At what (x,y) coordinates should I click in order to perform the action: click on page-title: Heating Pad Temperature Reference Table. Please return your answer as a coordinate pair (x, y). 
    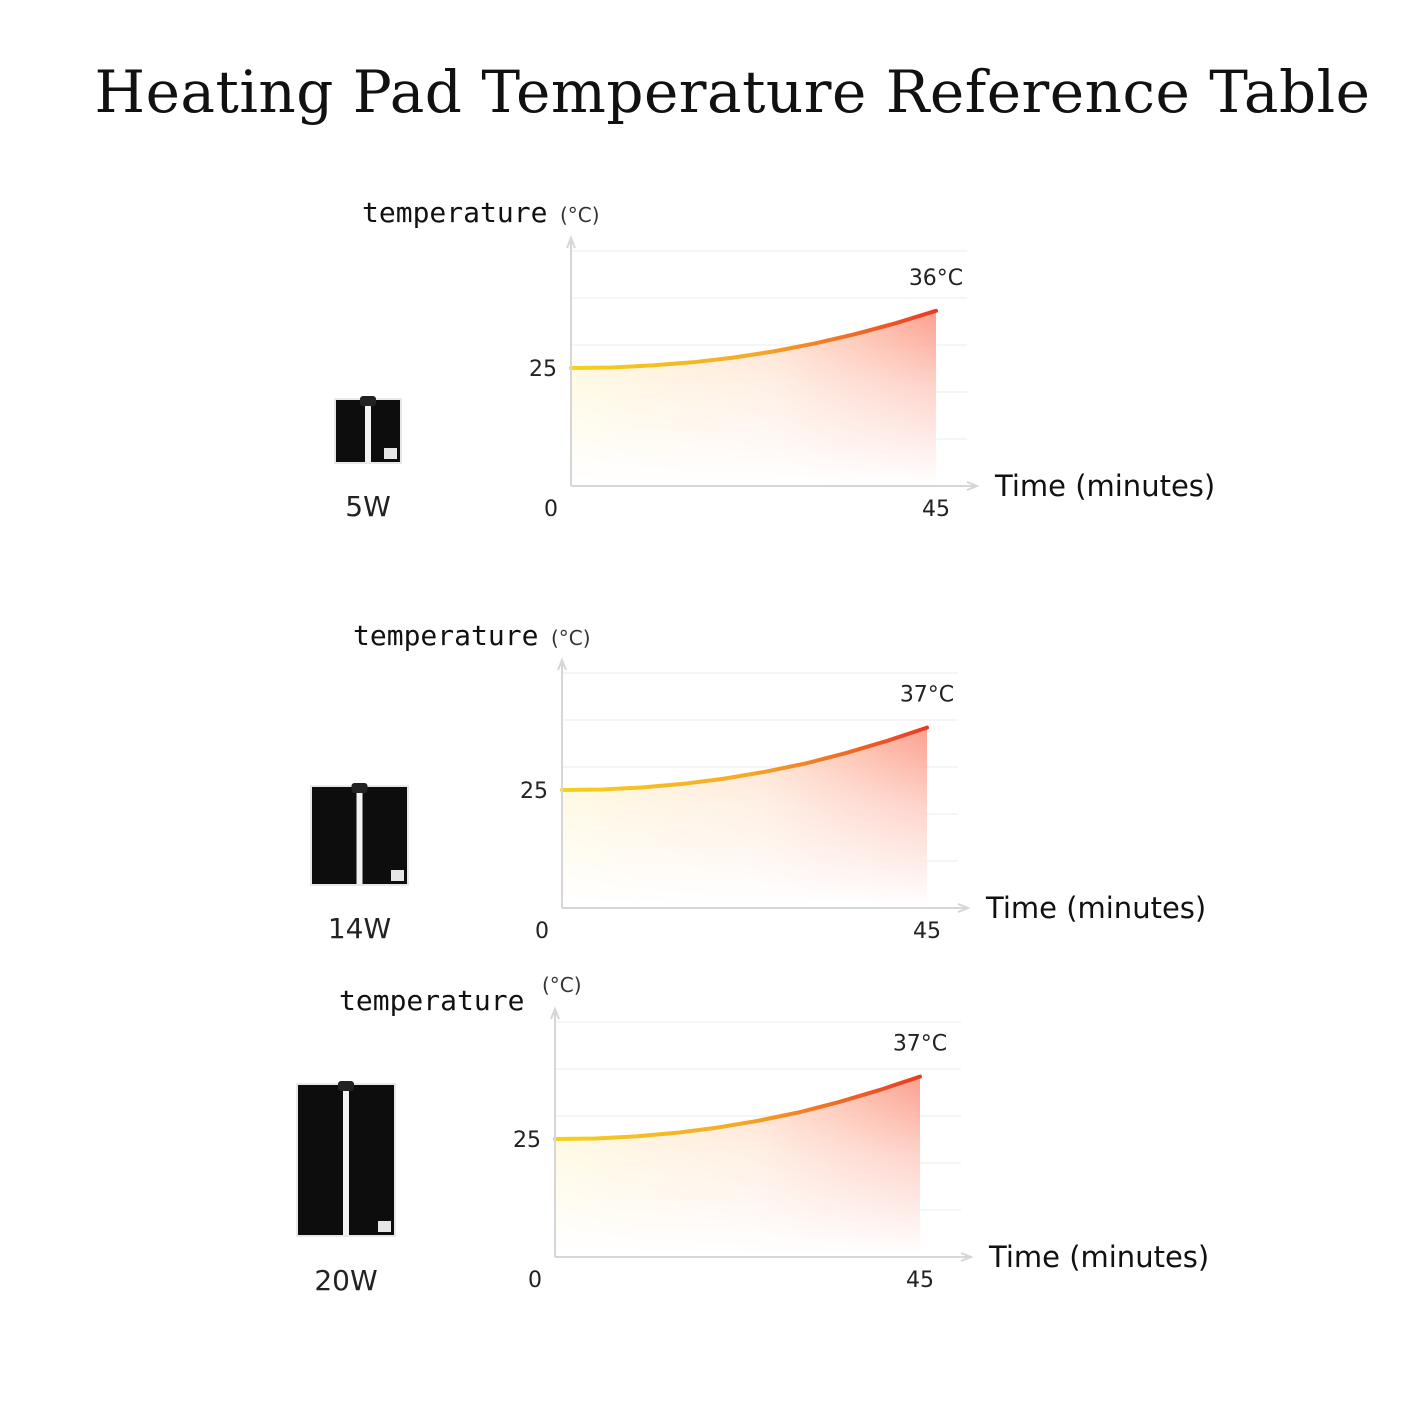
    Looking at the image, I should click on (732, 92).